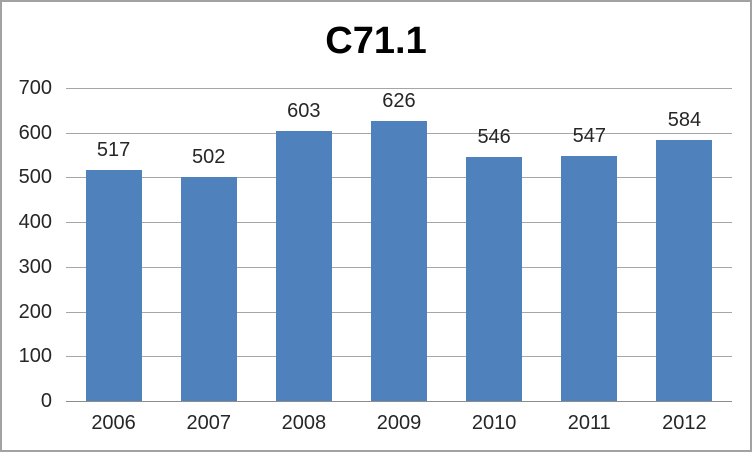  Describe the element at coordinates (589, 278) in the screenshot. I see `bar-2011` at that location.